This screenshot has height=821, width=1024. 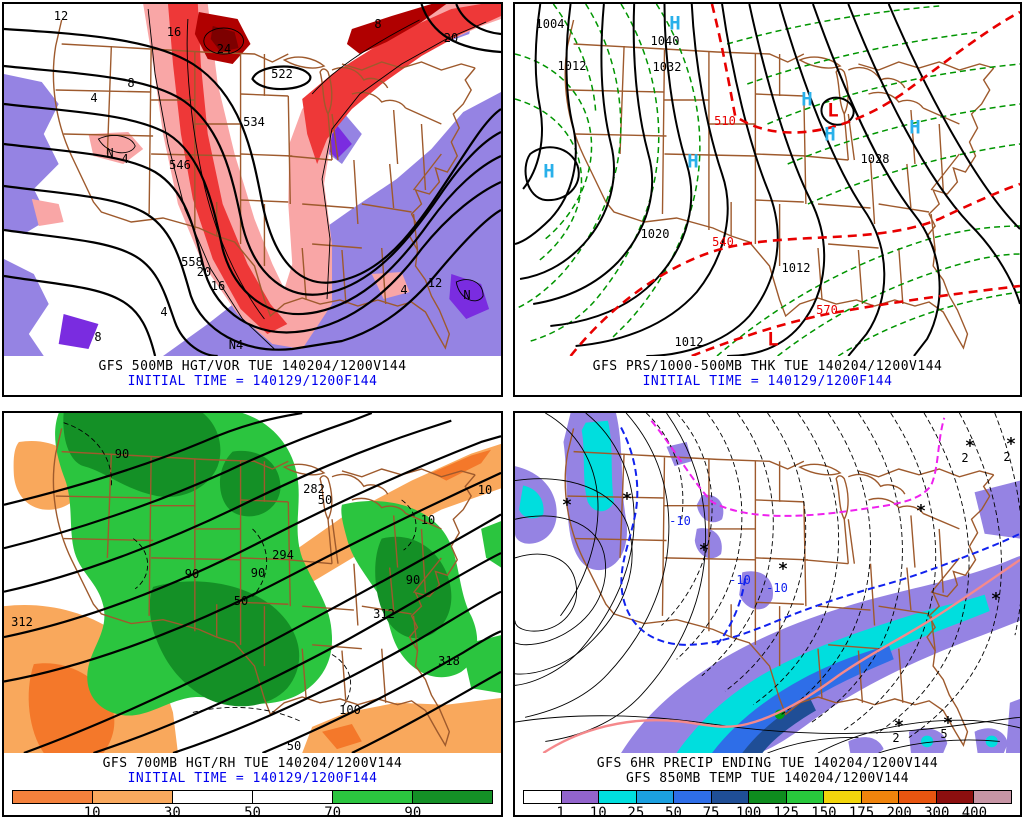 What do you see at coordinates (172, 813) in the screenshot?
I see `colorbar-label: 30` at bounding box center [172, 813].